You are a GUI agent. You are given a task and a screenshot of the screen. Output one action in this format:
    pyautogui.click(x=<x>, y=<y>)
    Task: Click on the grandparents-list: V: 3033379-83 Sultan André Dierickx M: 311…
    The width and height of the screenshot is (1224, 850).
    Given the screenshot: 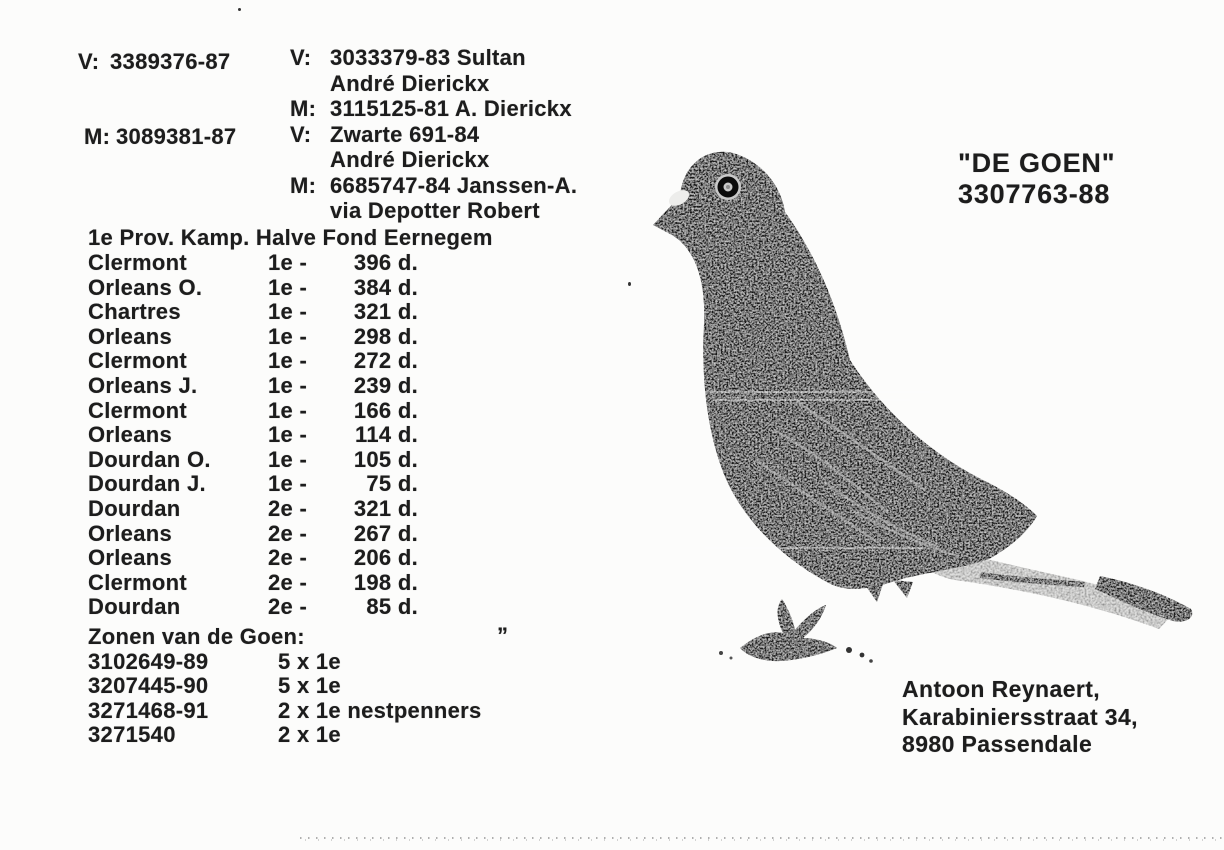 What is the action you would take?
    pyautogui.click(x=433, y=135)
    